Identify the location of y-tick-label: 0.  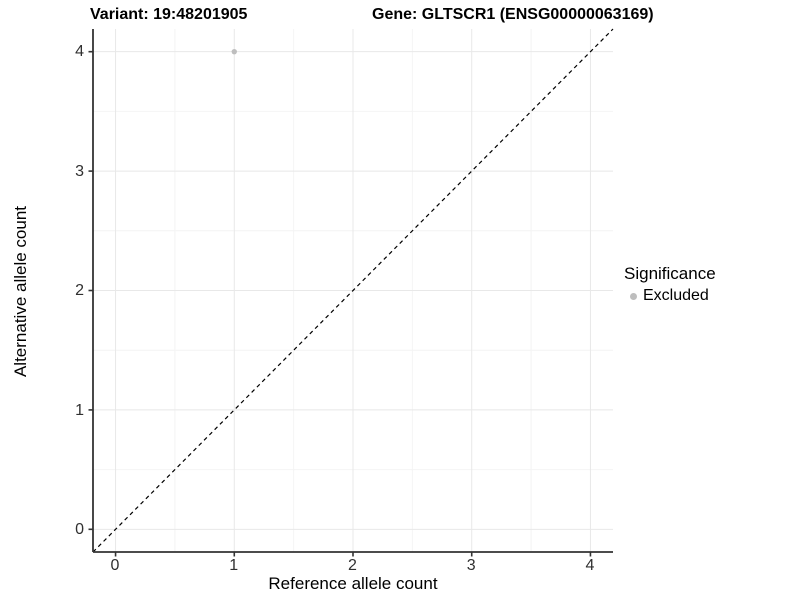
(79, 529).